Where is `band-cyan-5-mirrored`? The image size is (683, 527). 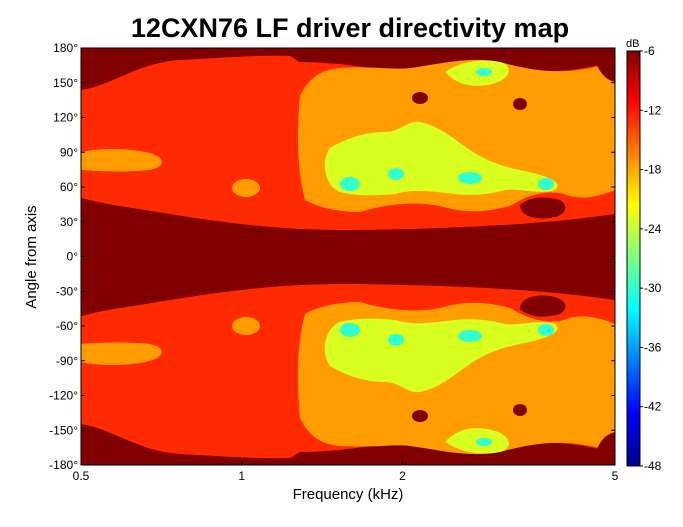 band-cyan-5-mirrored is located at coordinates (484, 442).